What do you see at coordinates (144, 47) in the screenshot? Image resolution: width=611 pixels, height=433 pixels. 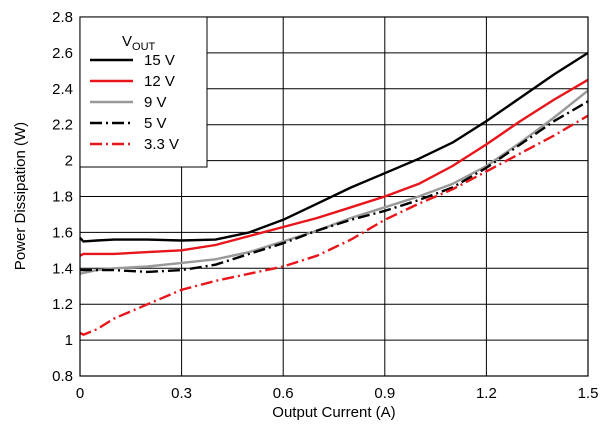 I see `legend-title-subscript: OUT` at bounding box center [144, 47].